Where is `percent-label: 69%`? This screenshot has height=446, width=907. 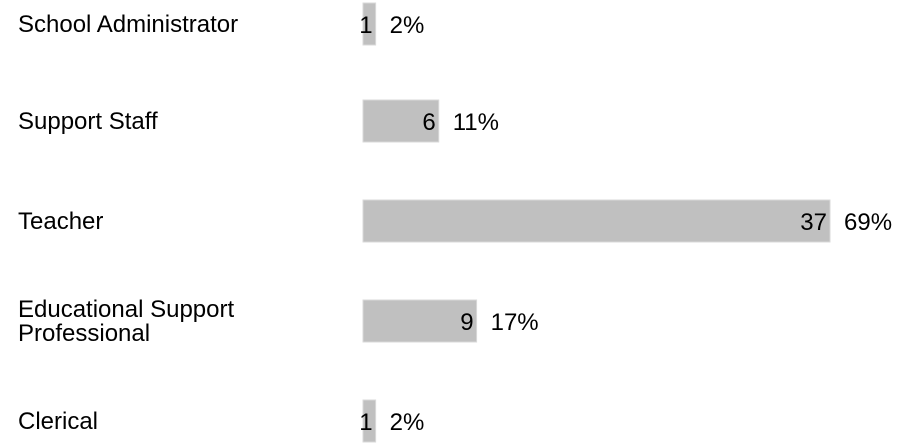
percent-label: 69% is located at coordinates (868, 222).